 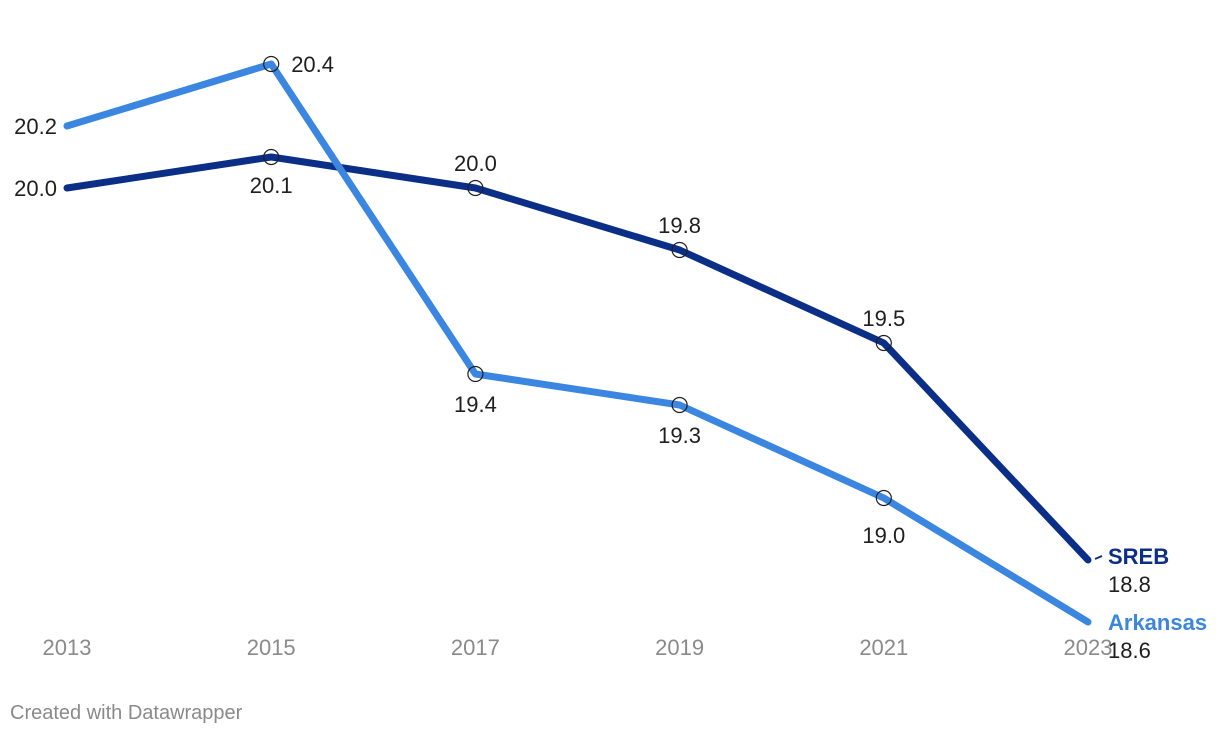 I want to click on series-name-connector, so click(x=1098, y=557).